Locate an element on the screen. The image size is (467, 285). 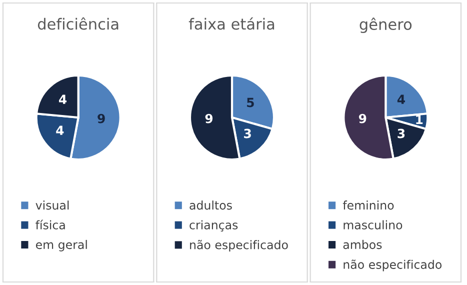
legend-label: ambos is located at coordinates (362, 245).